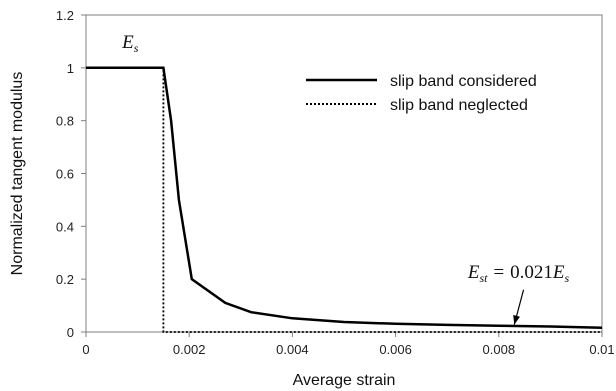  Describe the element at coordinates (567, 278) in the screenshot. I see `annotation-est-rhs-sub: s` at that location.